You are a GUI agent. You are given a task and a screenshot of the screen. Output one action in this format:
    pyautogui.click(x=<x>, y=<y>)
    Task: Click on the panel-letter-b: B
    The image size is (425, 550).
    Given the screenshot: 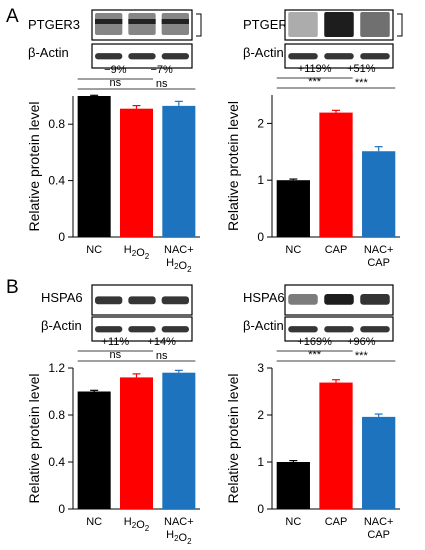 What is the action you would take?
    pyautogui.click(x=12, y=287)
    